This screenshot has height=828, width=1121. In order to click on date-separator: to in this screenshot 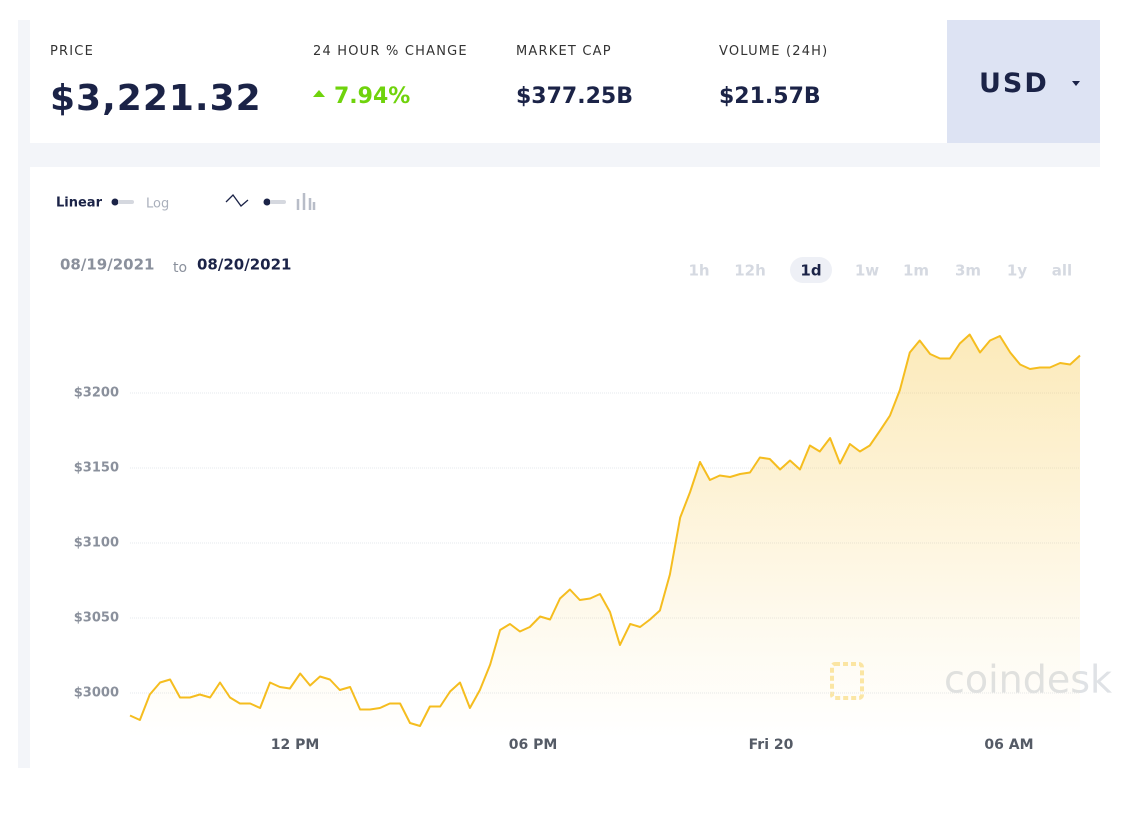, I will do `click(180, 268)`.